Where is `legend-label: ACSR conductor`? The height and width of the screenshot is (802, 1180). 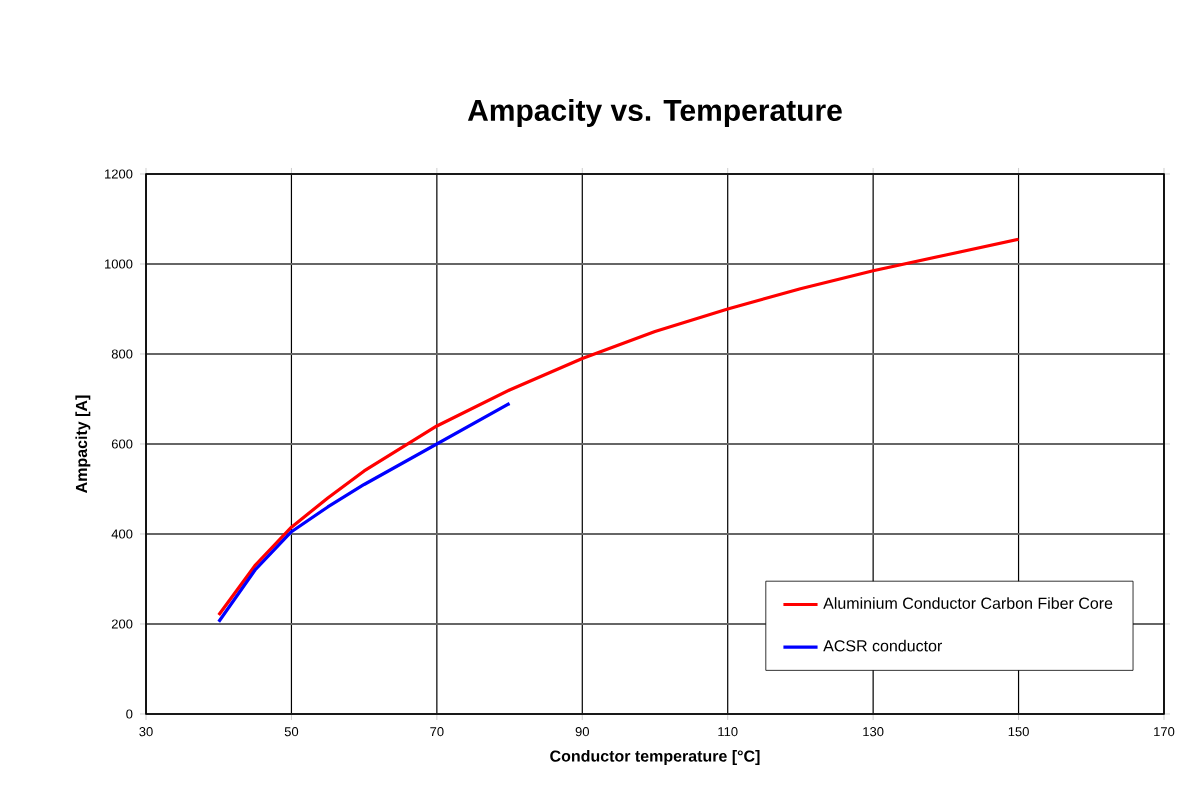
legend-label: ACSR conductor is located at coordinates (883, 645).